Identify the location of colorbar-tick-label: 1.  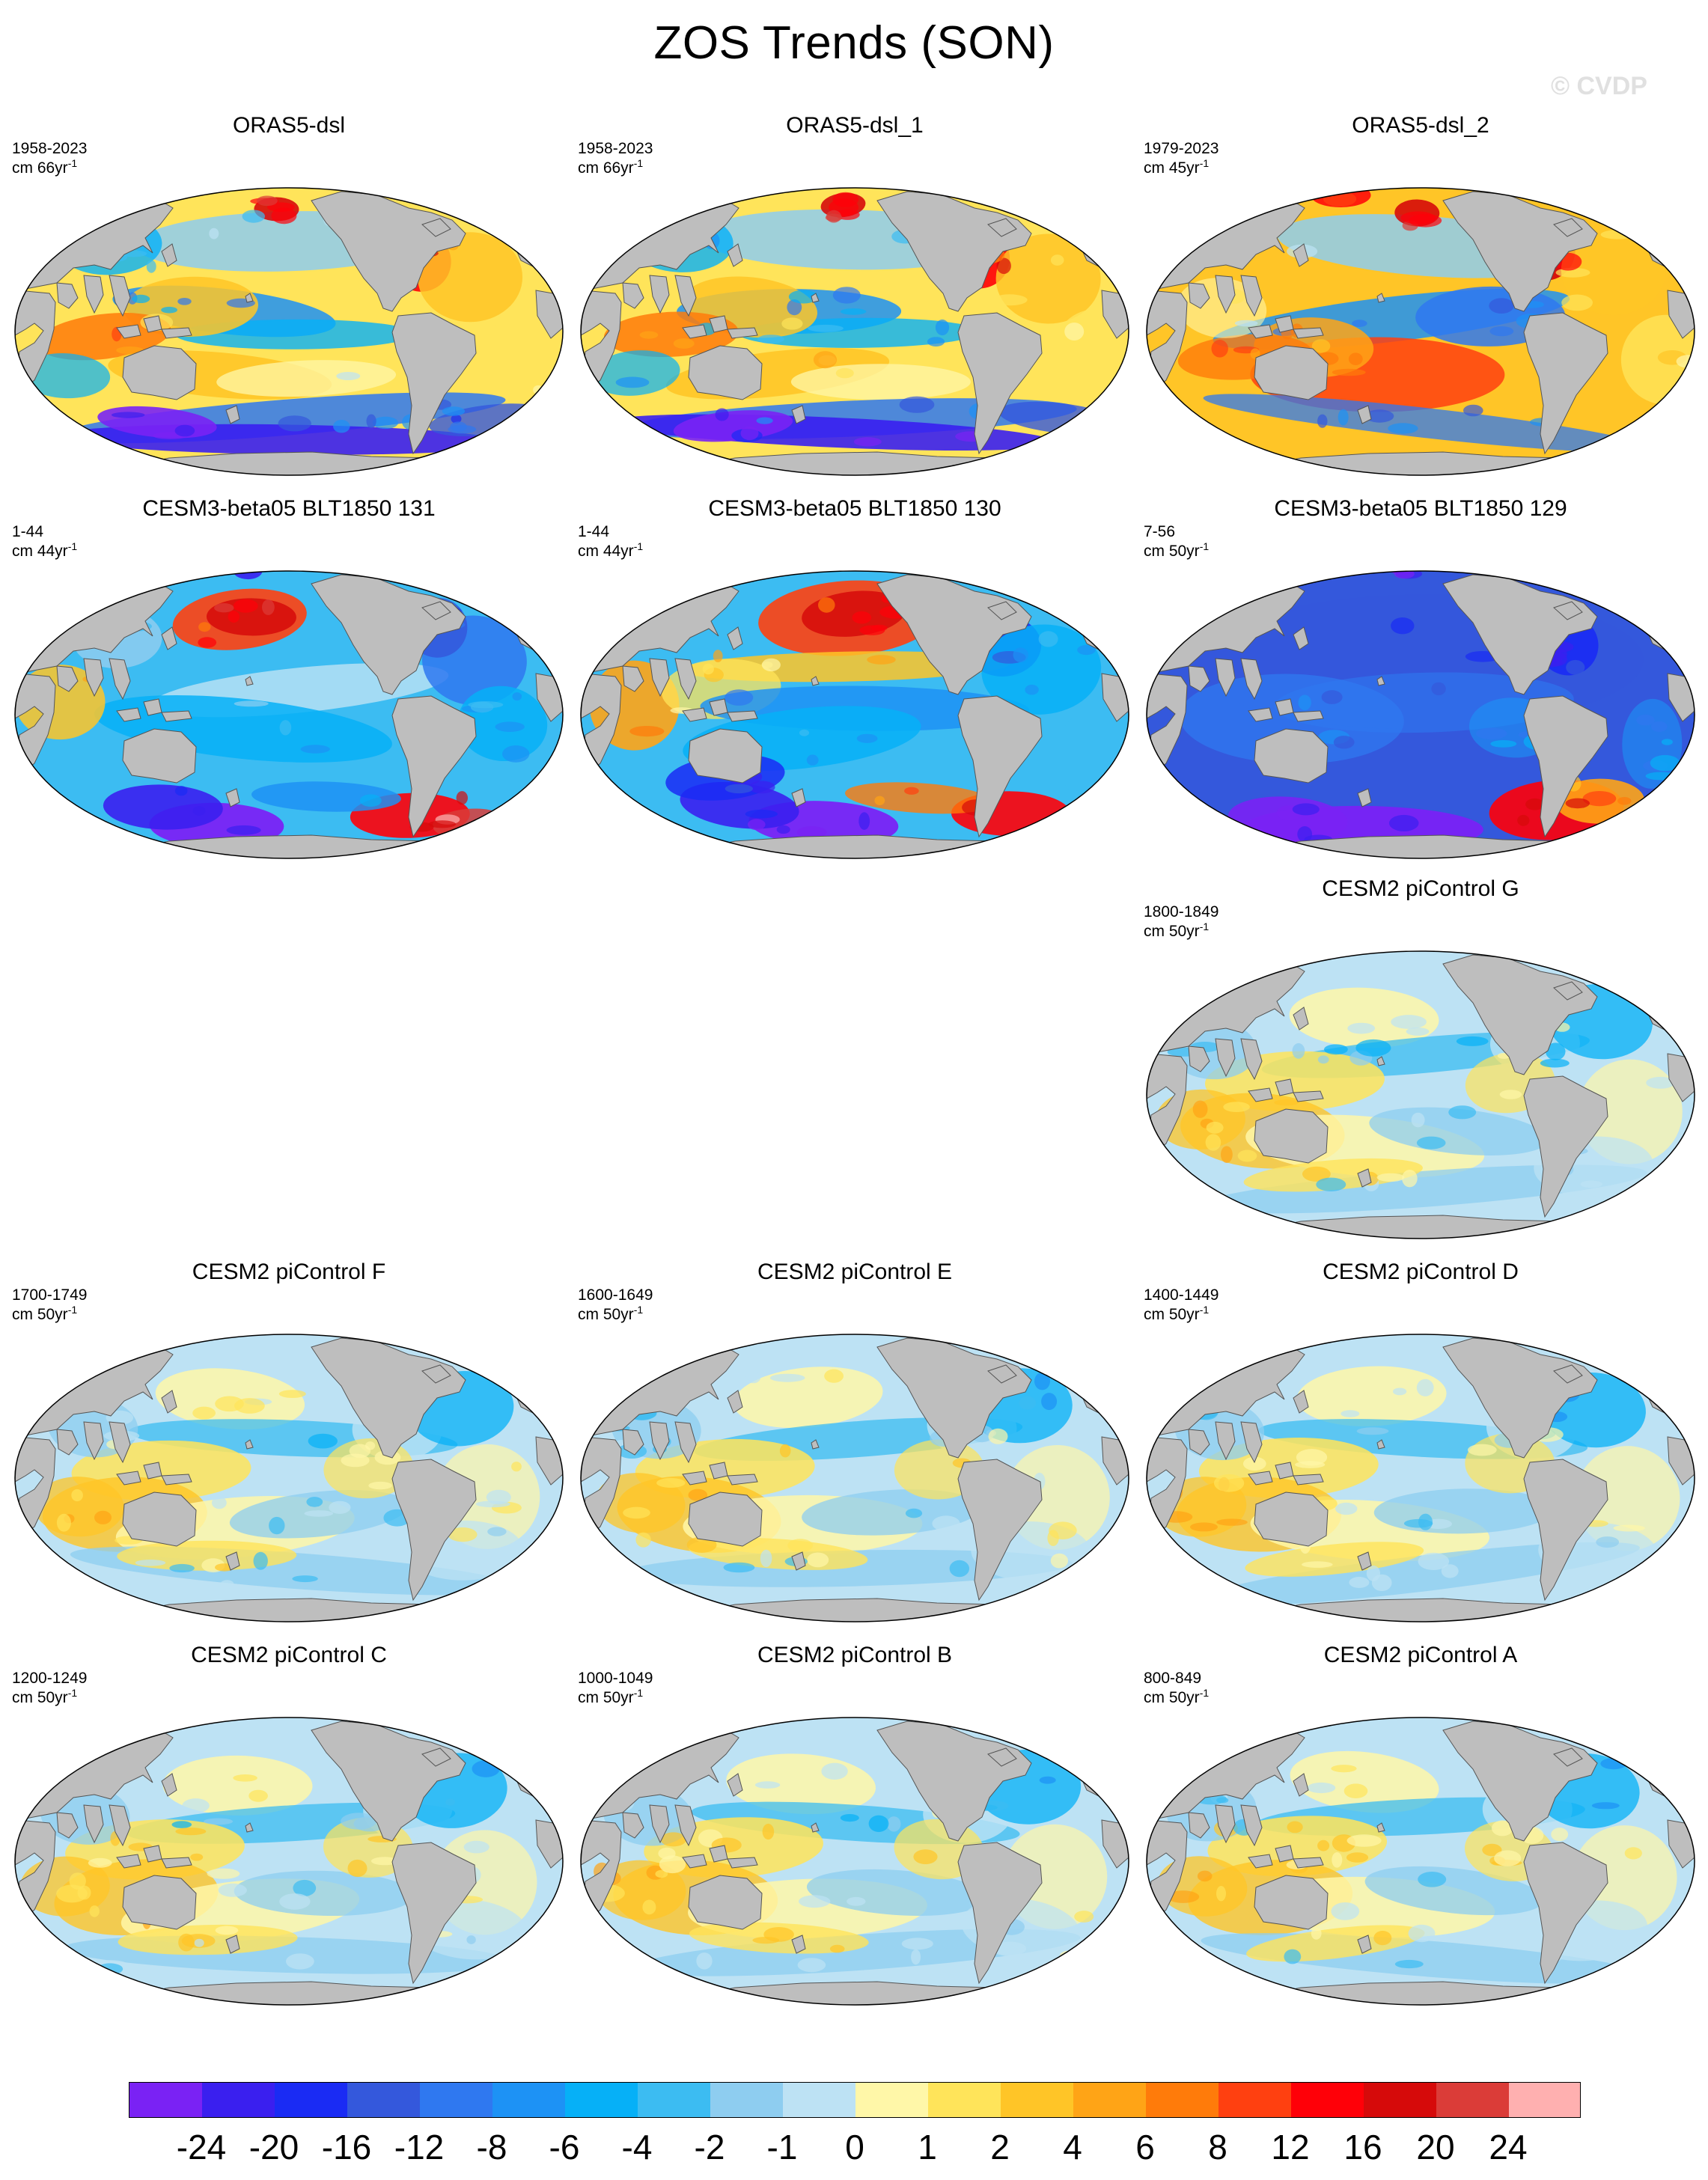
(928, 2147).